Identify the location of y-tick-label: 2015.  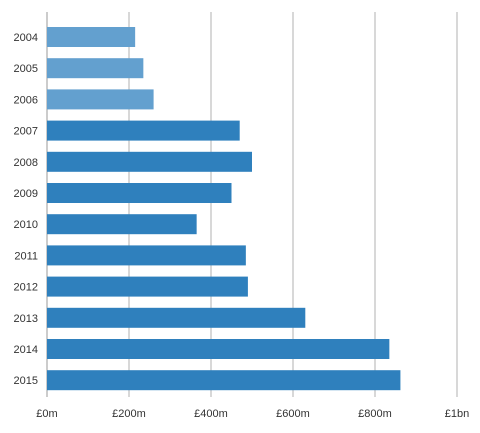
(26, 381).